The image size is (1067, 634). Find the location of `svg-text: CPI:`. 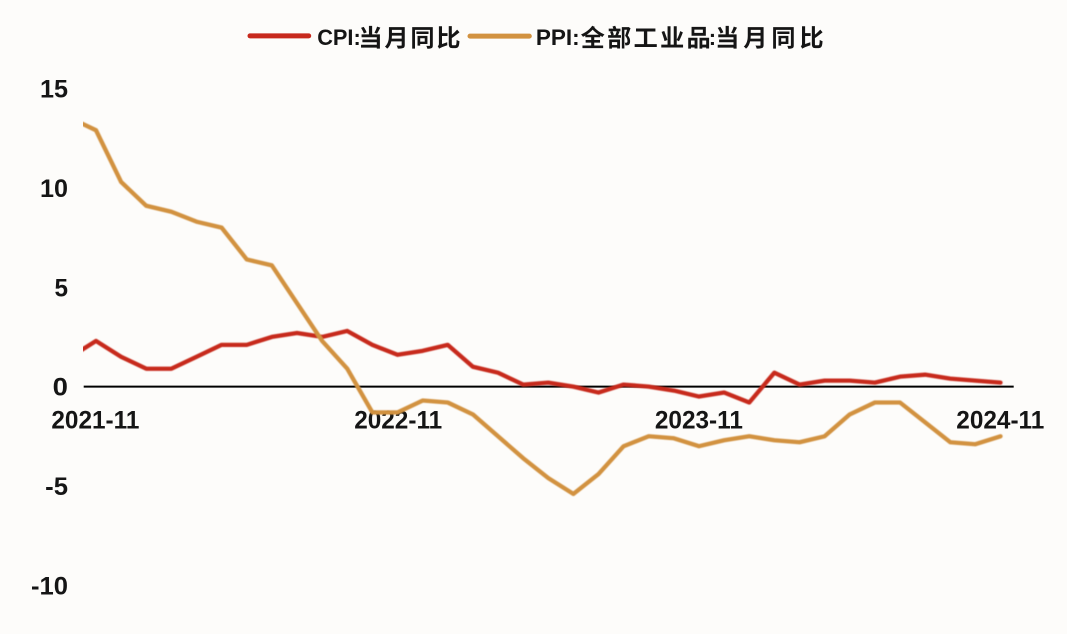

svg-text: CPI: is located at coordinates (339, 37).